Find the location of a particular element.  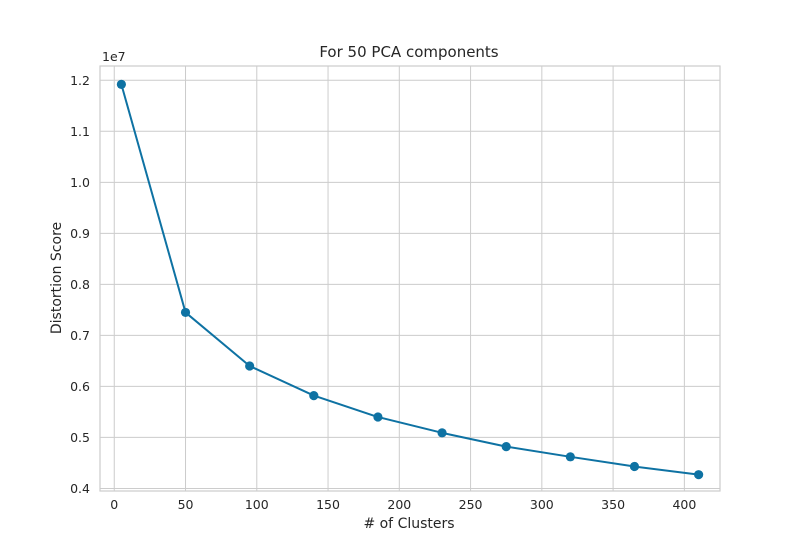

chart-title: For 50 PCA components is located at coordinates (408, 52).